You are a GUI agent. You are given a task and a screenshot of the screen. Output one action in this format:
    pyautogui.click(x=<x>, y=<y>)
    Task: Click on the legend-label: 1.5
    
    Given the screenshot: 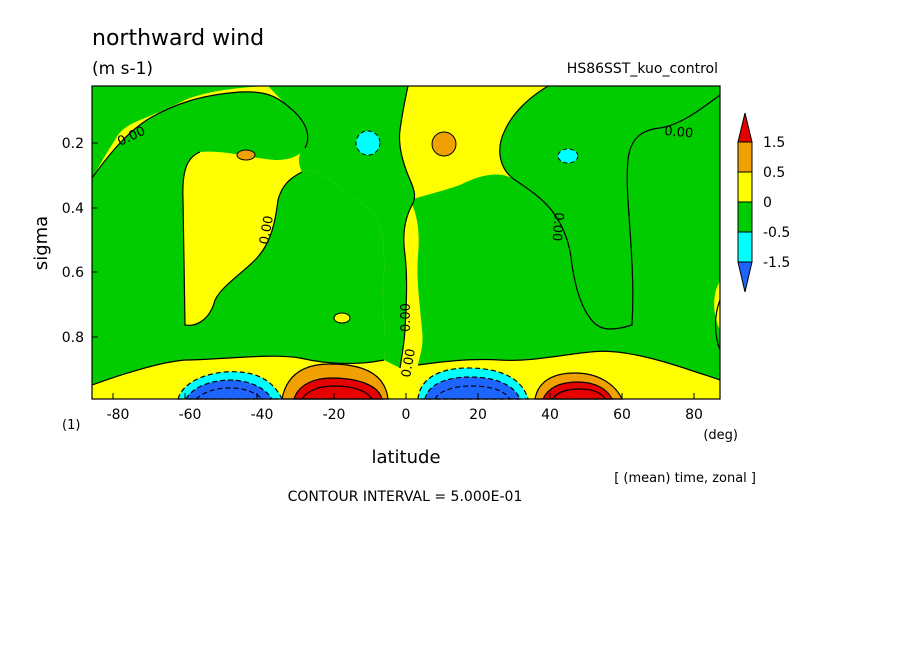 What is the action you would take?
    pyautogui.click(x=774, y=143)
    